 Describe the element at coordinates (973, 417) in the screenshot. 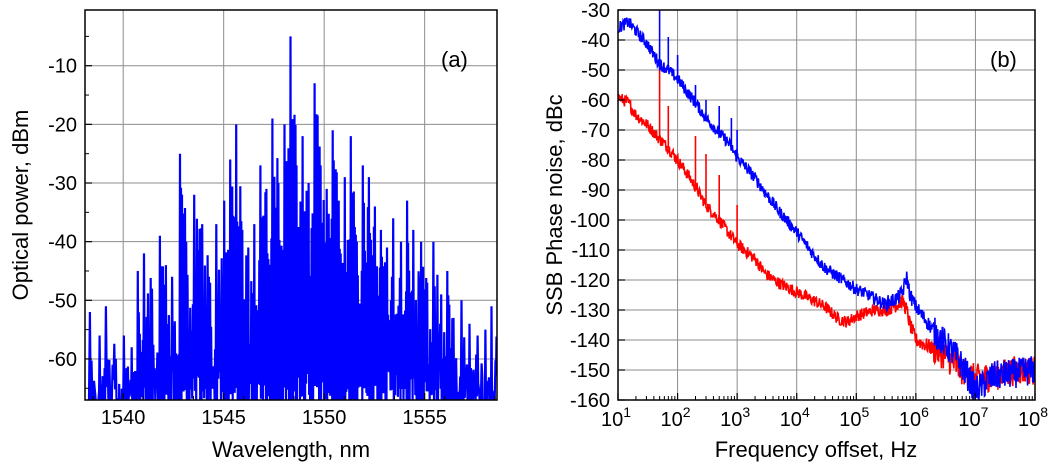

I see `x-tick-label: 10⁷` at that location.